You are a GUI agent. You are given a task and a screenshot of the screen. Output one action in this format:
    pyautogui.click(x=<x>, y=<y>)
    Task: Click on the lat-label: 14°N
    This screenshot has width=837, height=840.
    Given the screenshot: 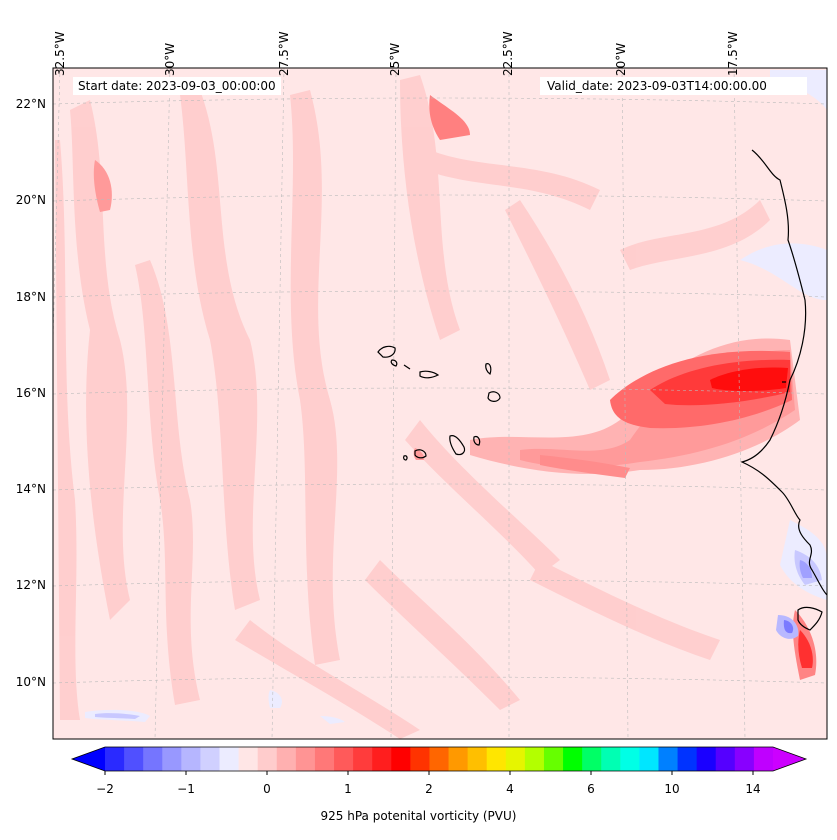 What is the action you would take?
    pyautogui.click(x=30, y=489)
    